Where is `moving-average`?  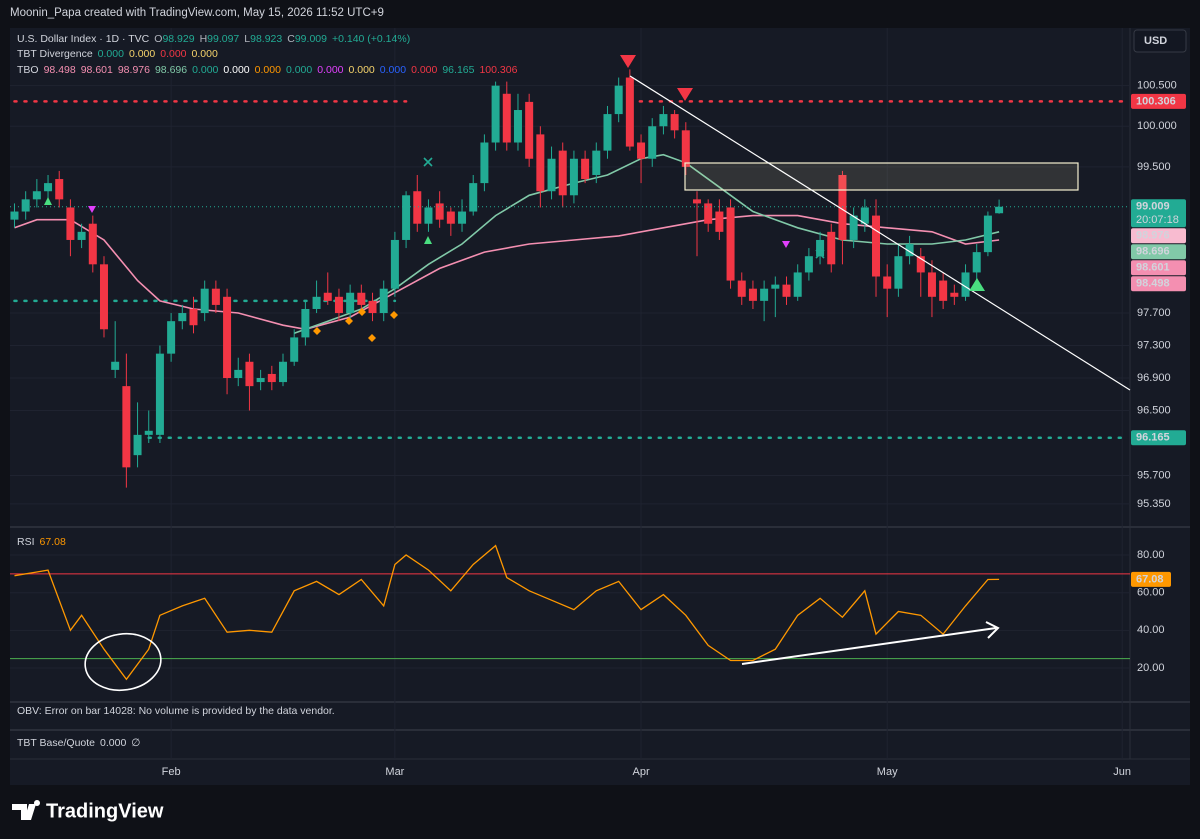 moving-average is located at coordinates (507, 272).